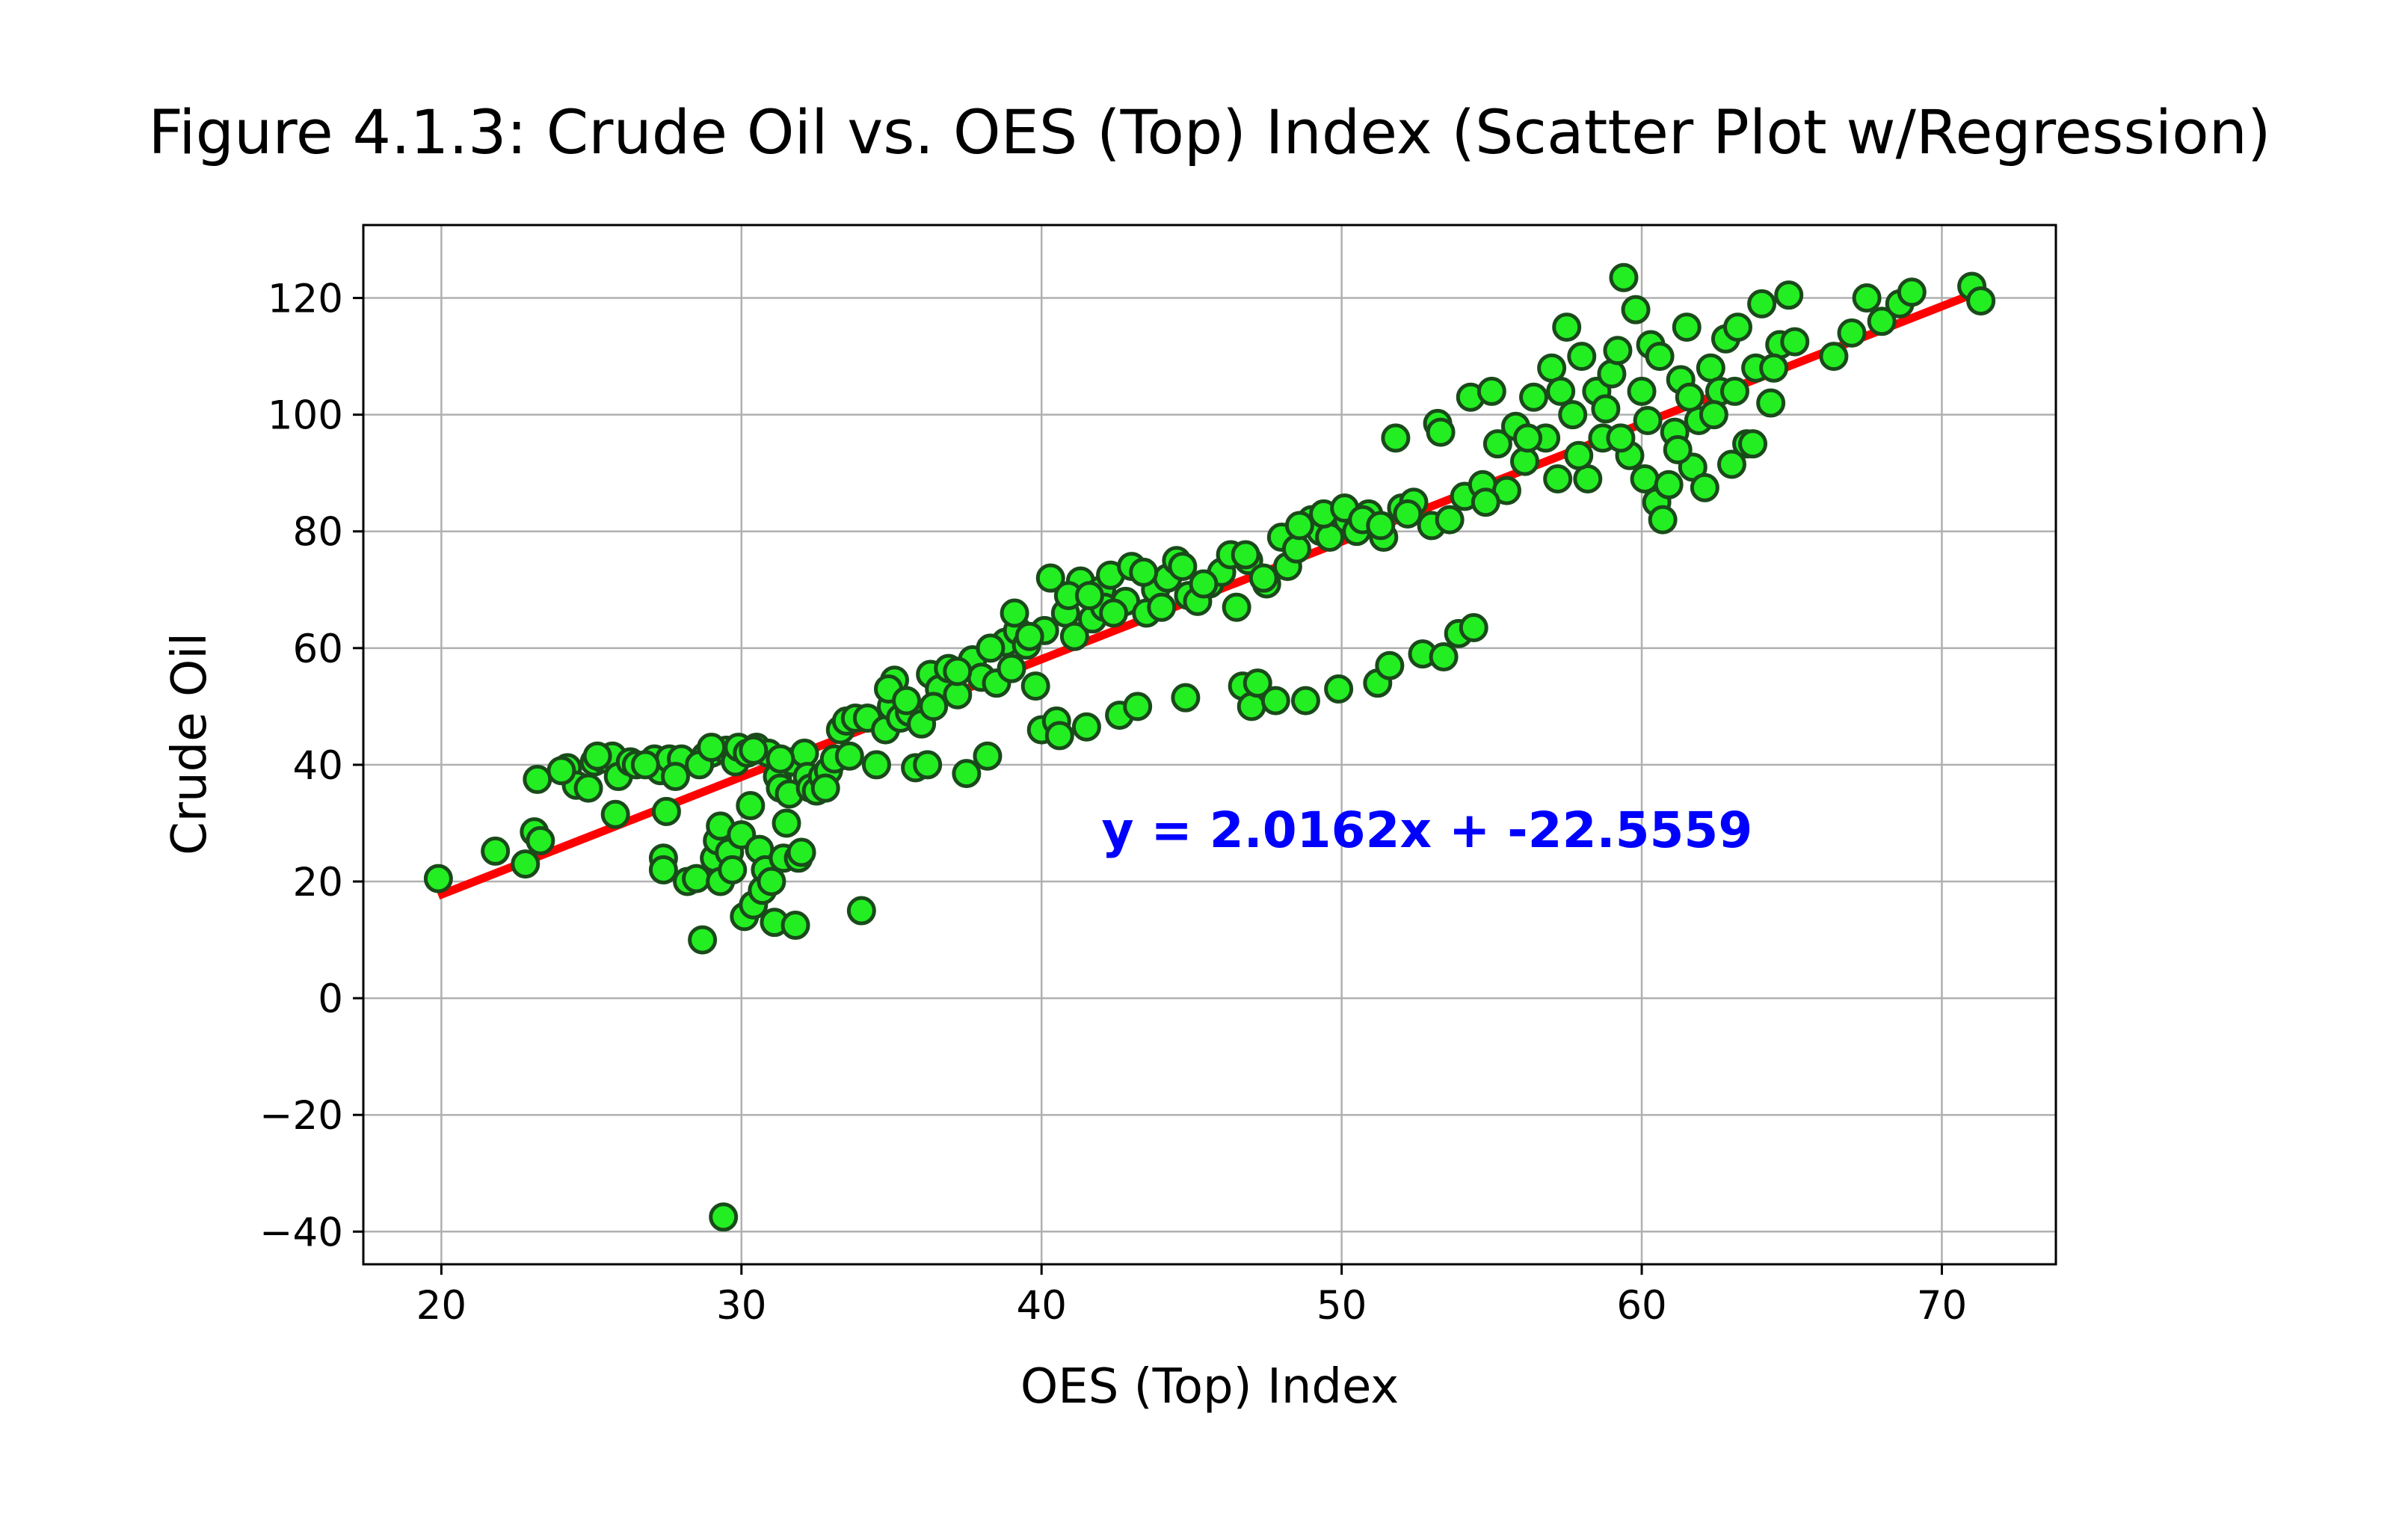  Describe the element at coordinates (318, 649) in the screenshot. I see `y-tick-label: 60` at that location.